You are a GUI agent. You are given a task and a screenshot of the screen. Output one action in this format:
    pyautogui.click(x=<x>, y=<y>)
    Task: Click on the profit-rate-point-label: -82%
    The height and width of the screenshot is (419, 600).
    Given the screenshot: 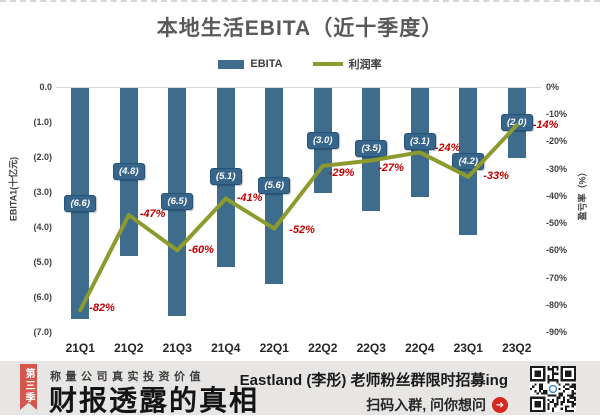 What is the action you would take?
    pyautogui.click(x=102, y=308)
    